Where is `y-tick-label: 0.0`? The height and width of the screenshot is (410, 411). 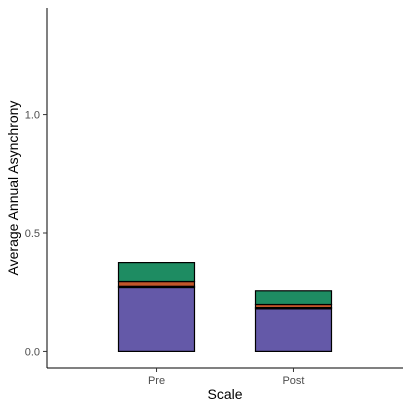 y-tick-label: 0.0 is located at coordinates (32, 352).